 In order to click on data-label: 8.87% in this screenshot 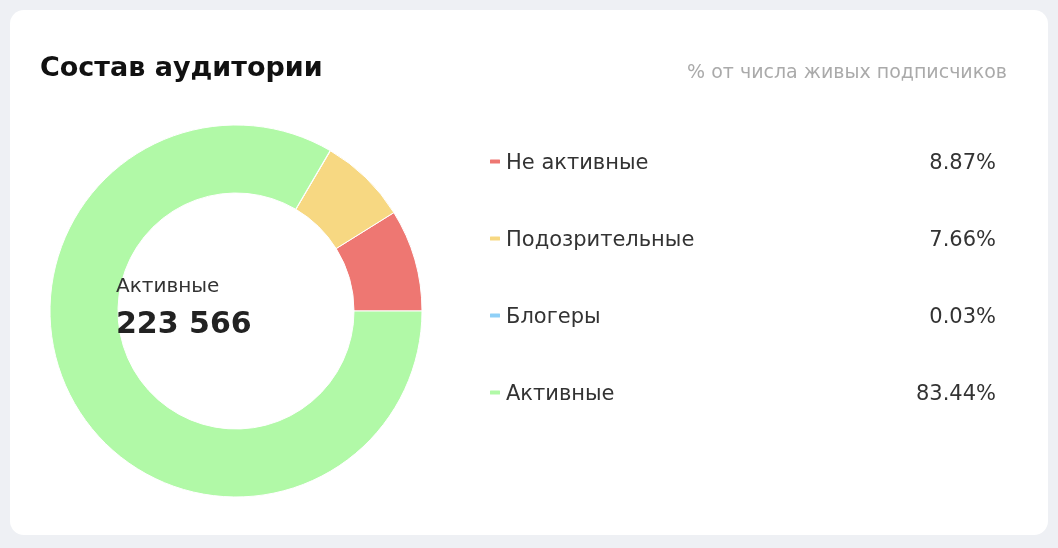, I will do `click(962, 161)`.